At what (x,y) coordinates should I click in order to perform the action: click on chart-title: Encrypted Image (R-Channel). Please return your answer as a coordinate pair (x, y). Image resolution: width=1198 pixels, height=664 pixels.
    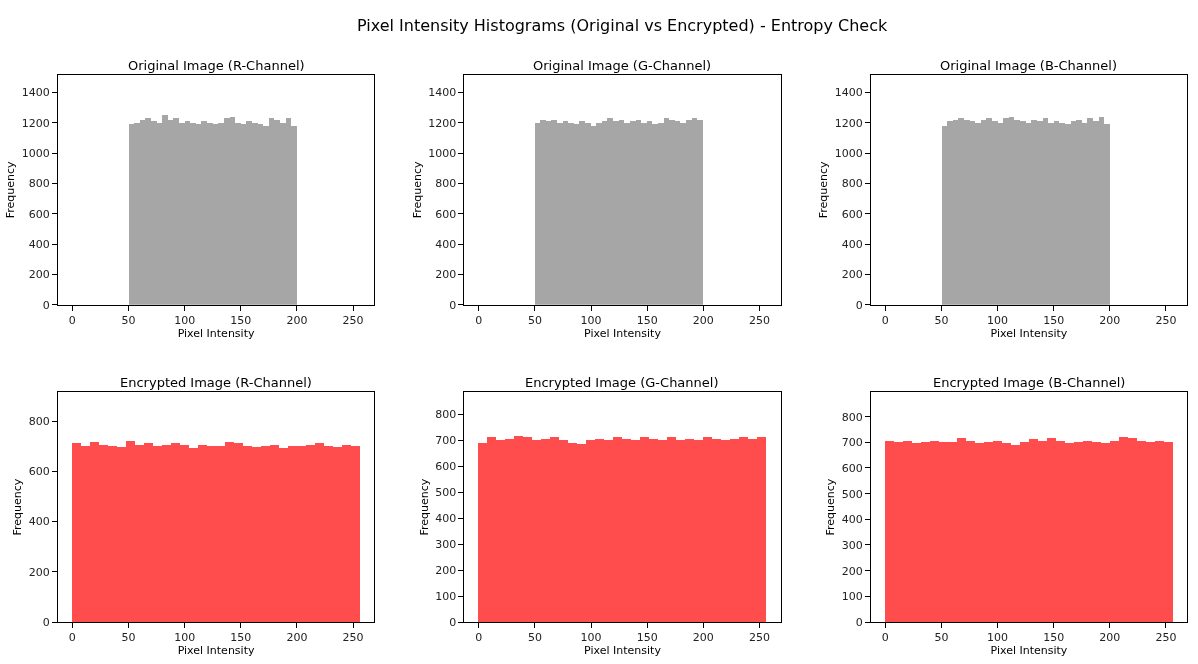
    Looking at the image, I should click on (216, 382).